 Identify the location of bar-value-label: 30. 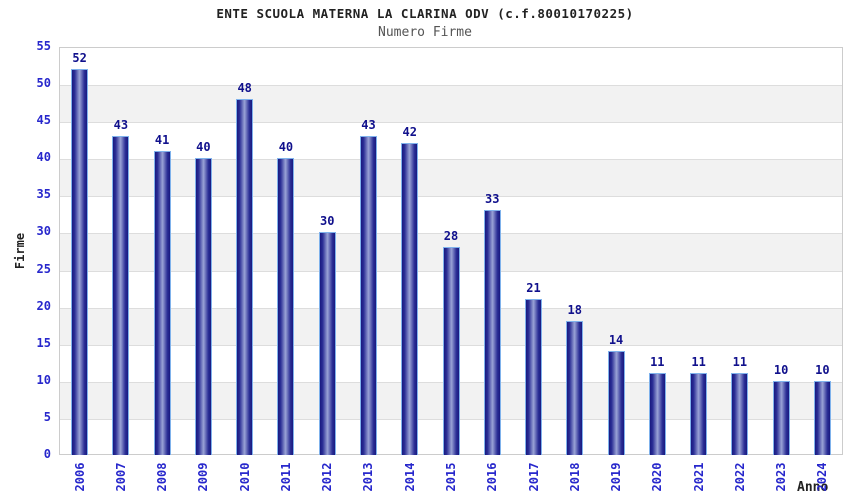
(327, 221).